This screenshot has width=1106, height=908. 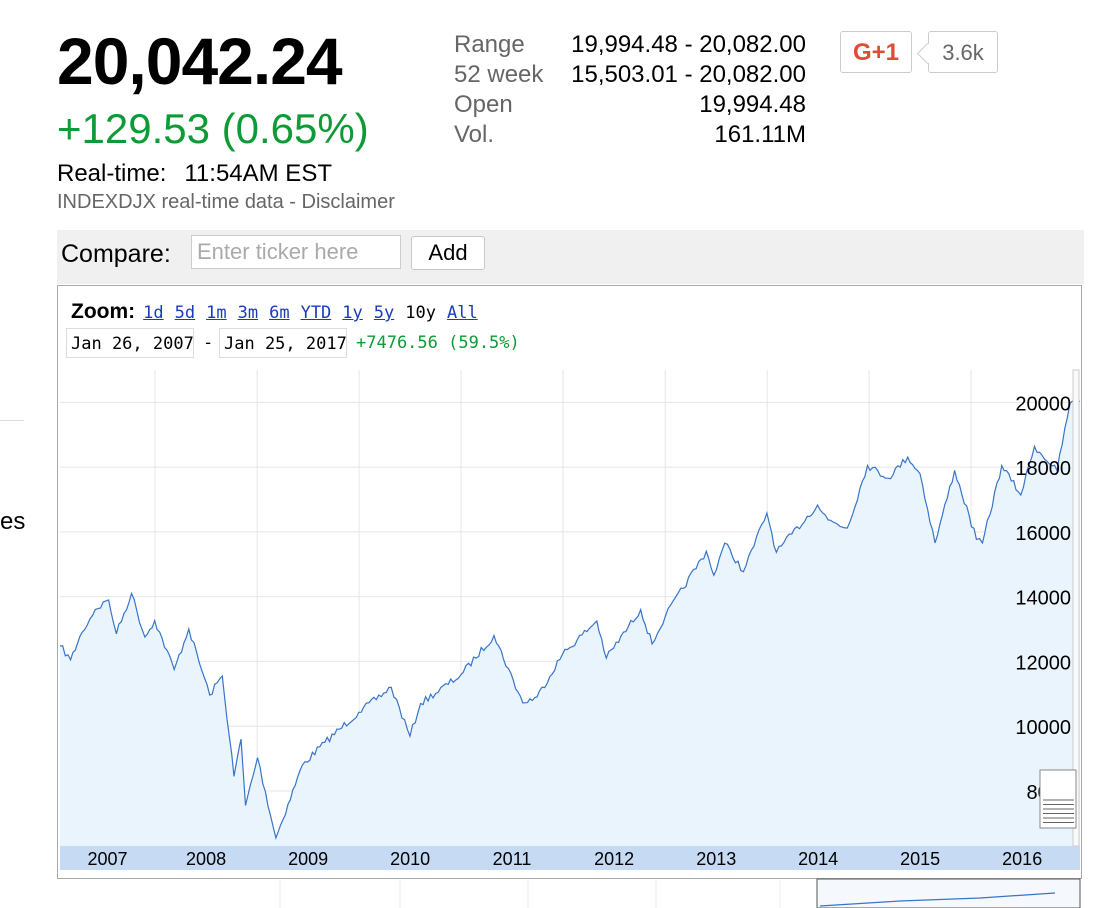 I want to click on zoom-5d: 5d, so click(x=185, y=313).